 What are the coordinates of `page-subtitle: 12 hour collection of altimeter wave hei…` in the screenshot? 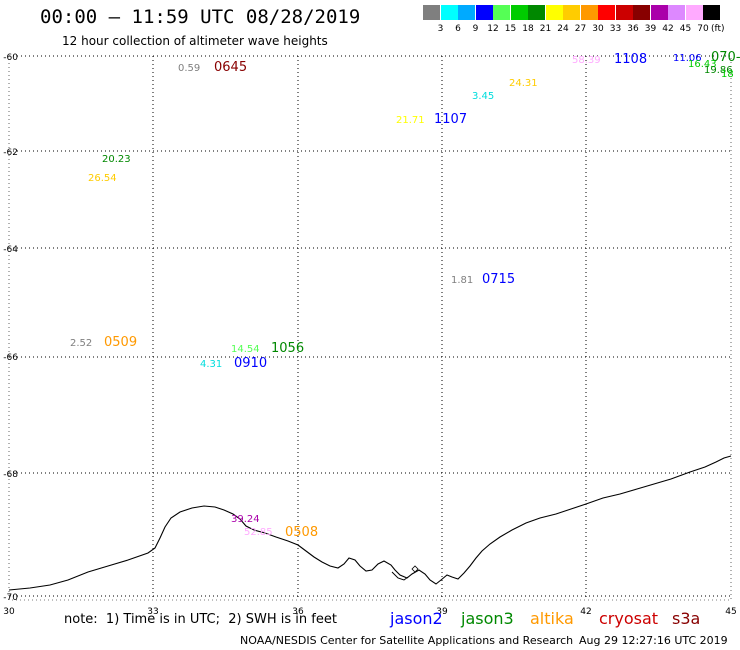 It's located at (195, 41).